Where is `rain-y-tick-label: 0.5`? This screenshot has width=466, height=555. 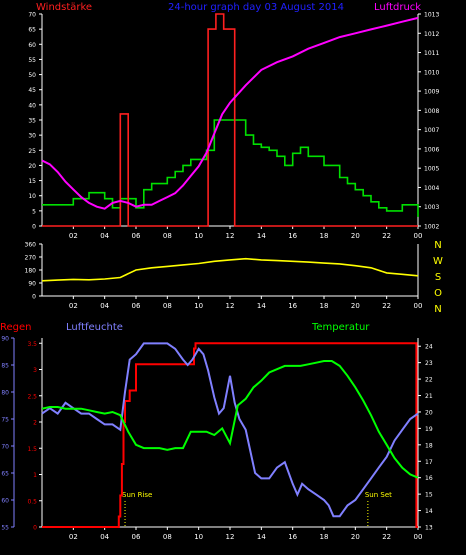 rain-y-tick-label: 0.5 is located at coordinates (32, 501).